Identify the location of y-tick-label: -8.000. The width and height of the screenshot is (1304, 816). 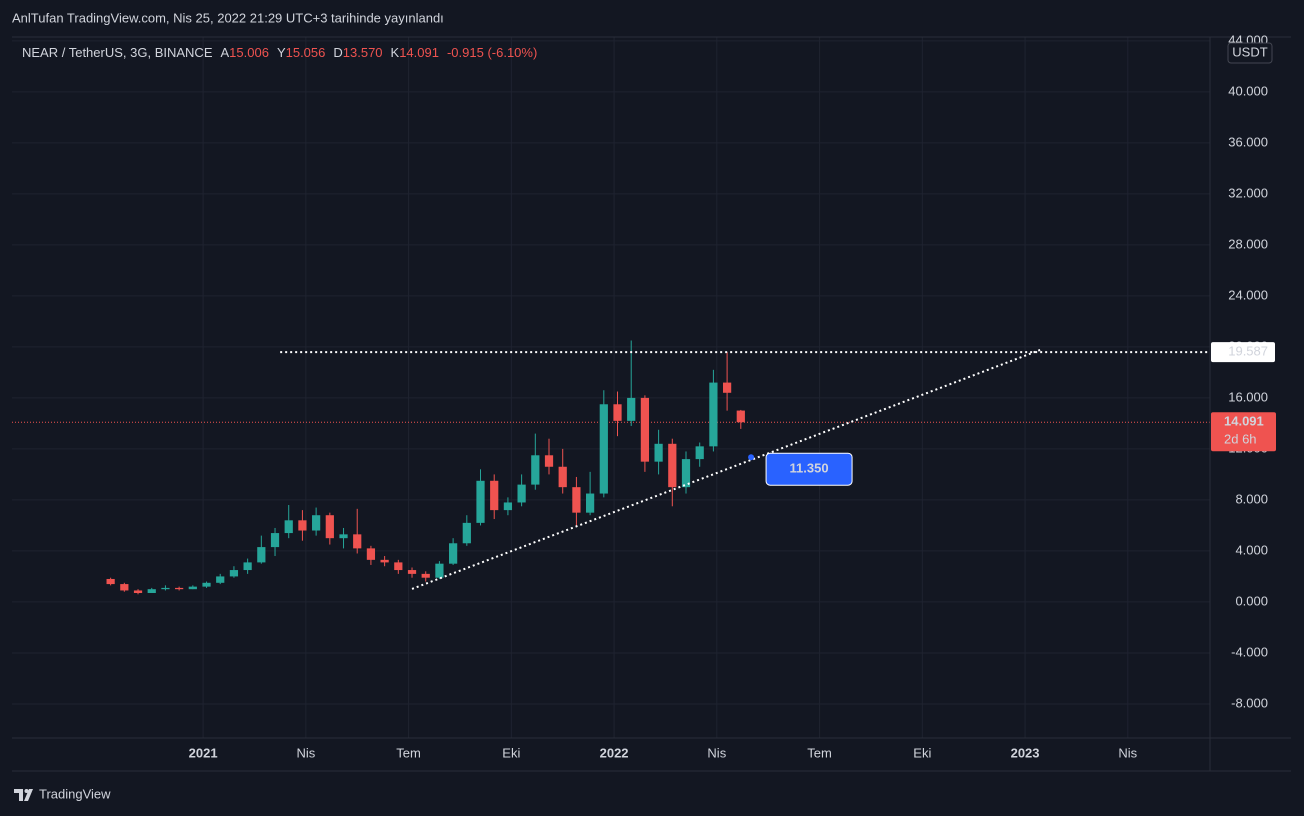
(1249, 702).